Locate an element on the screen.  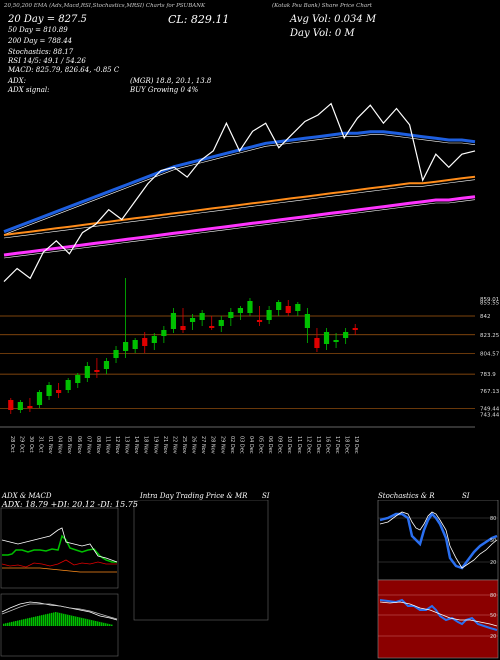
adx-plus-di-line is located at coordinates (59, 548).